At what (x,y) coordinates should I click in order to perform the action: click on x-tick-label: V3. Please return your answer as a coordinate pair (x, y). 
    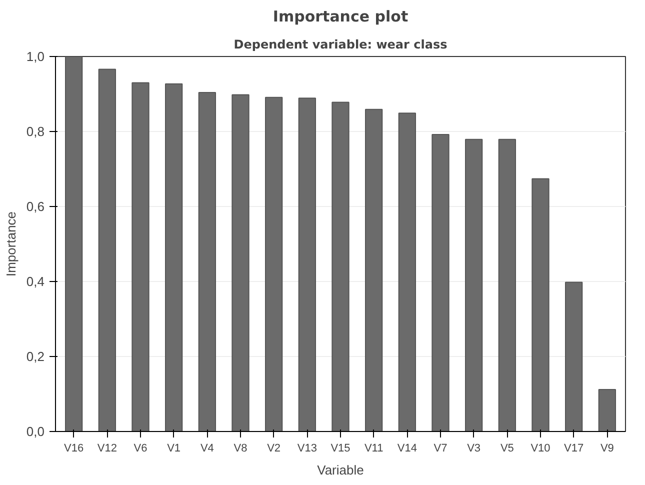
    Looking at the image, I should click on (474, 448).